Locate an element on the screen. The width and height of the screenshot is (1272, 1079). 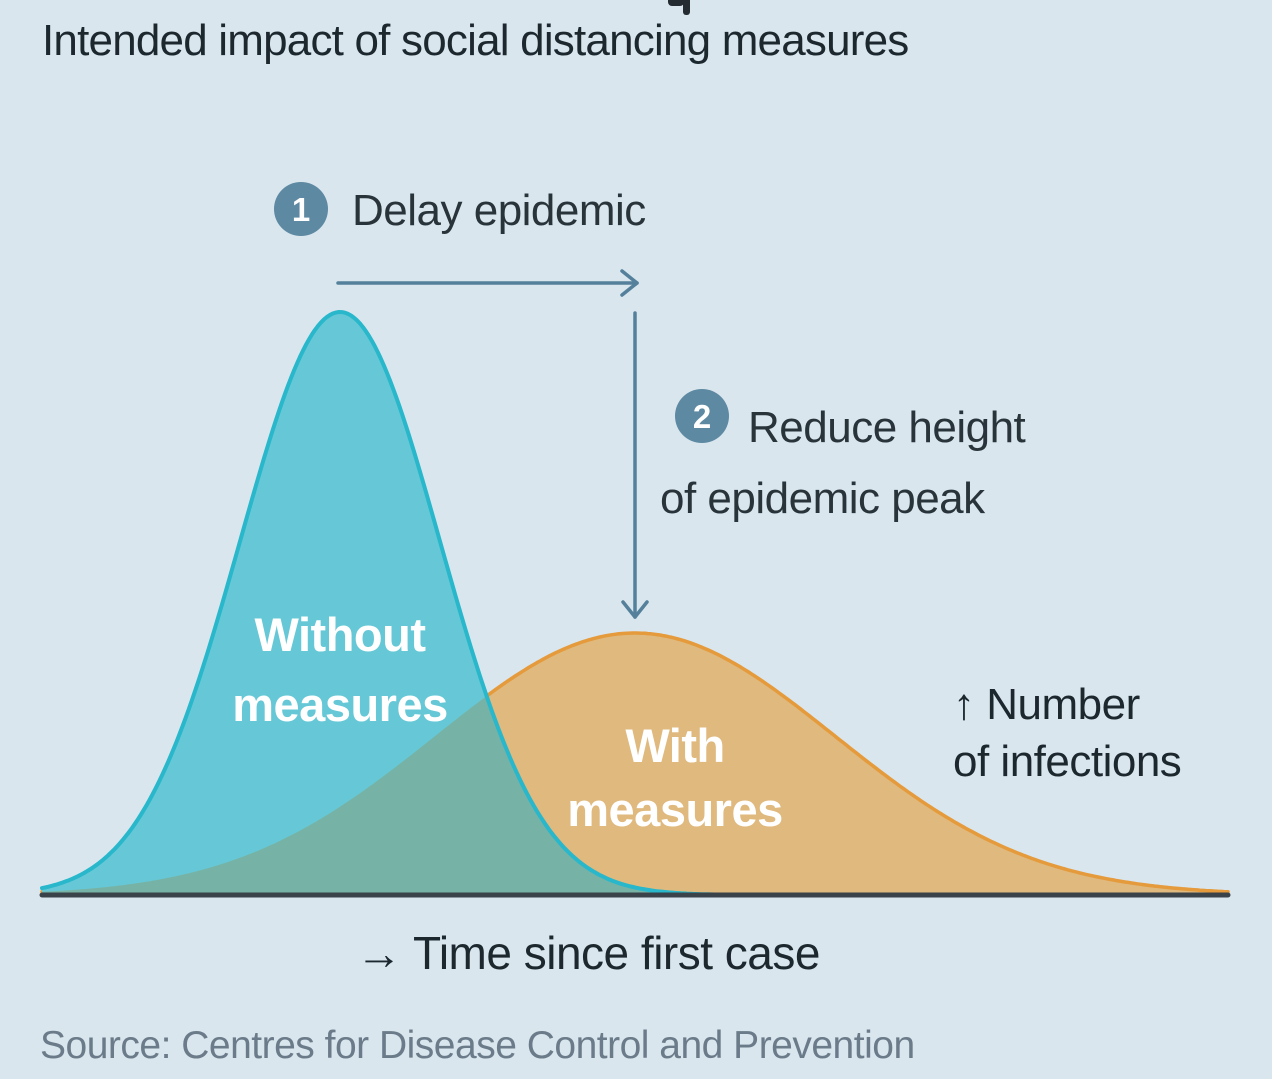
with-measures-line1: With is located at coordinates (675, 745).